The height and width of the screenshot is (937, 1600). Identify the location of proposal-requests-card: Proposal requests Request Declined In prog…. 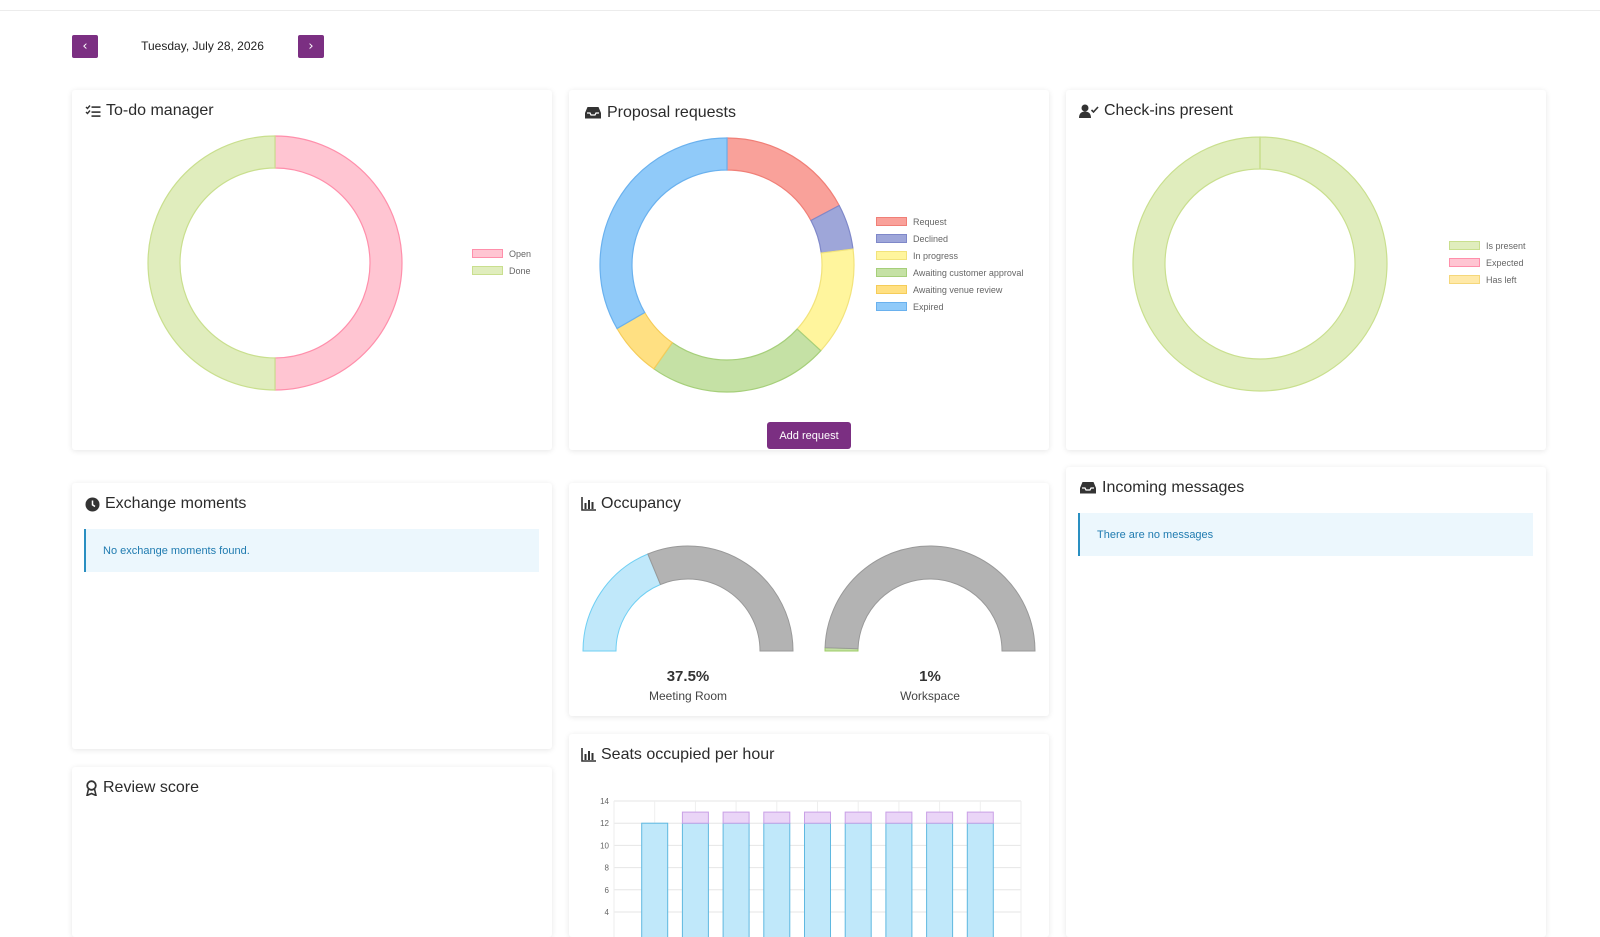
(809, 270).